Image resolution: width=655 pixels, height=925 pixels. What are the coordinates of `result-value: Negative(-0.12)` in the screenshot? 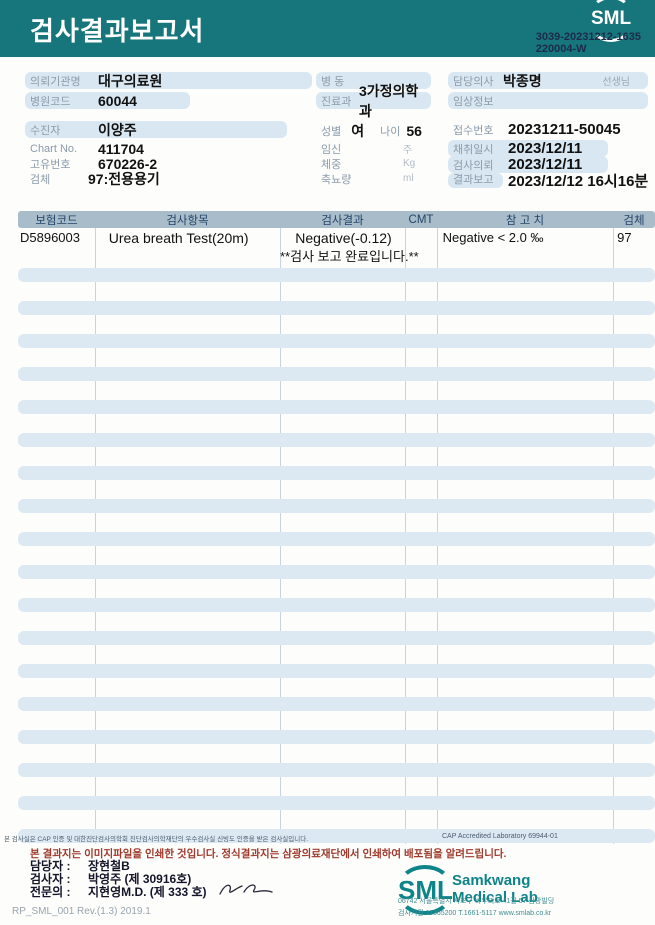 It's located at (343, 238).